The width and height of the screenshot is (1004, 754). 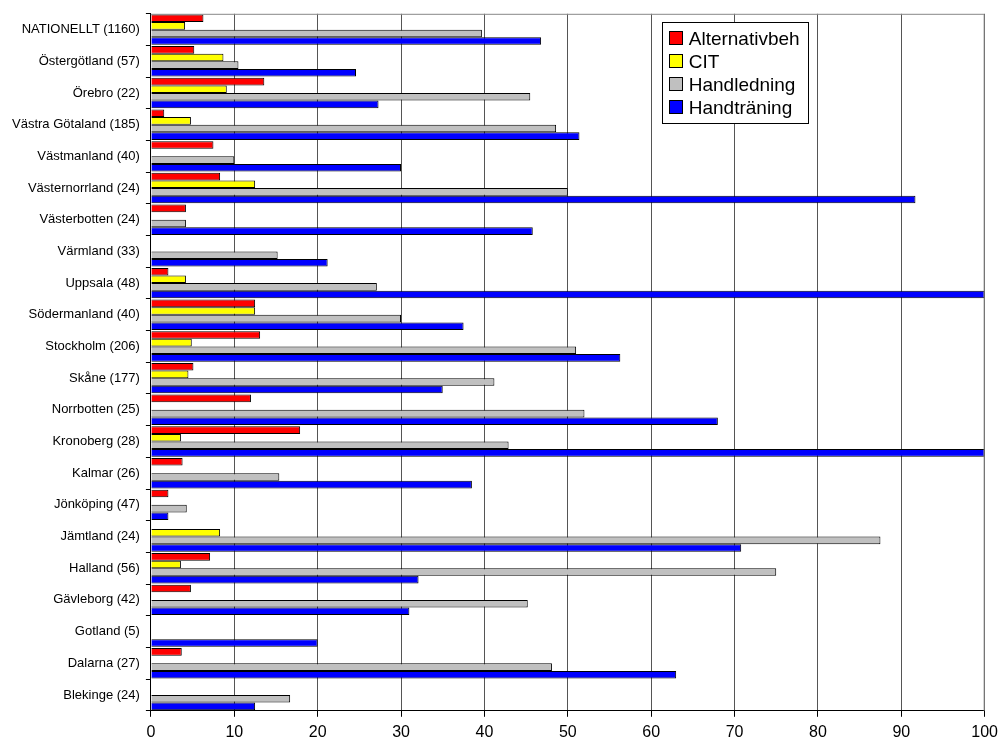 I want to click on x-tick-label: 20, so click(x=317, y=731).